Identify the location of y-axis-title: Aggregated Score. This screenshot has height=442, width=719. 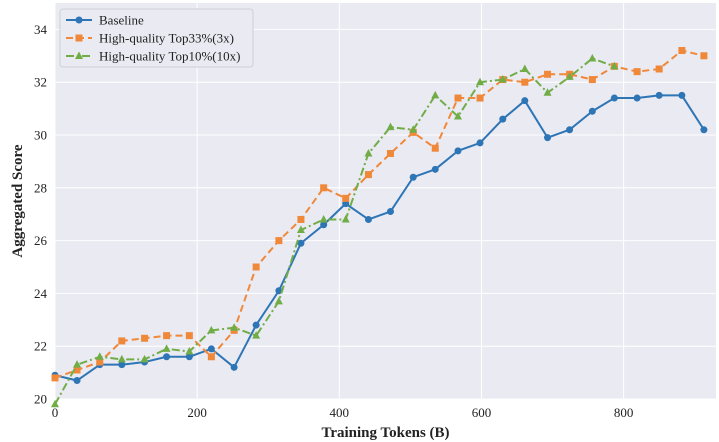
(18, 201).